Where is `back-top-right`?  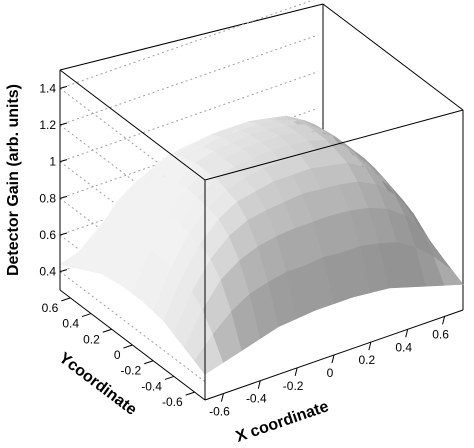
back-top-right is located at coordinates (393, 57).